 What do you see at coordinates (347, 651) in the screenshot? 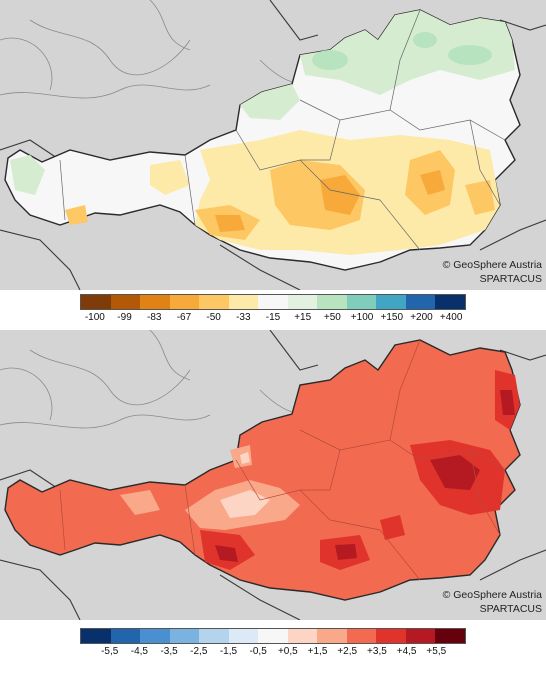
I see `legend-label: +2,5` at bounding box center [347, 651].